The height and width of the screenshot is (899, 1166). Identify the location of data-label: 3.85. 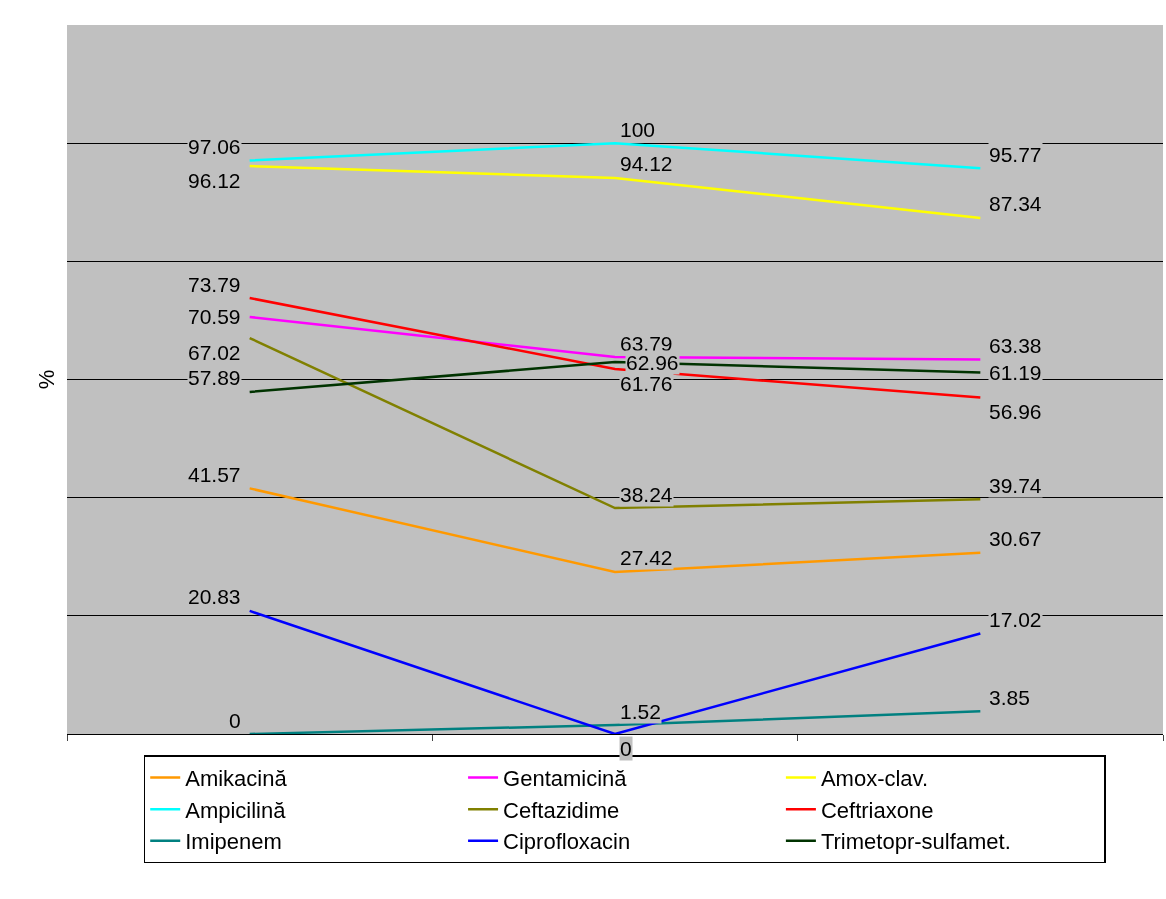
(1009, 697).